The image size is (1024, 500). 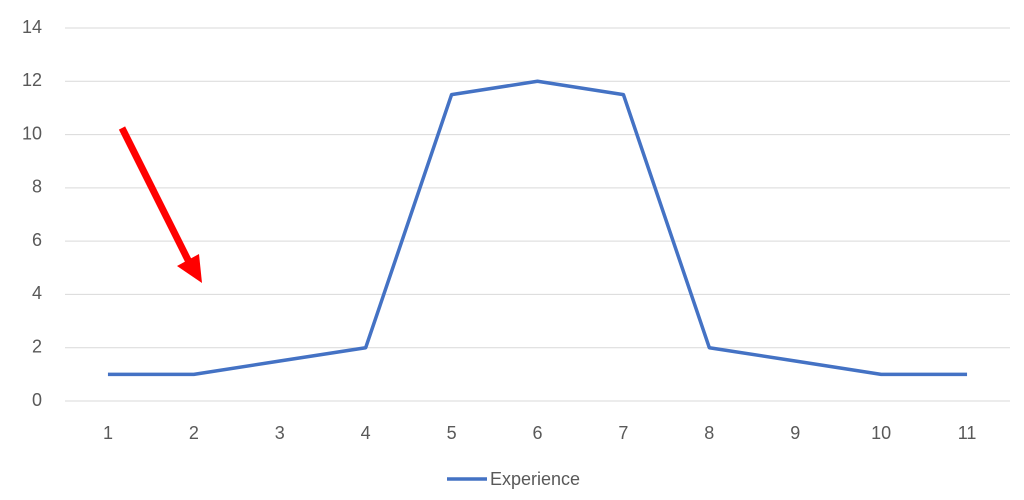 What do you see at coordinates (709, 433) in the screenshot?
I see `x-tick-label: 8` at bounding box center [709, 433].